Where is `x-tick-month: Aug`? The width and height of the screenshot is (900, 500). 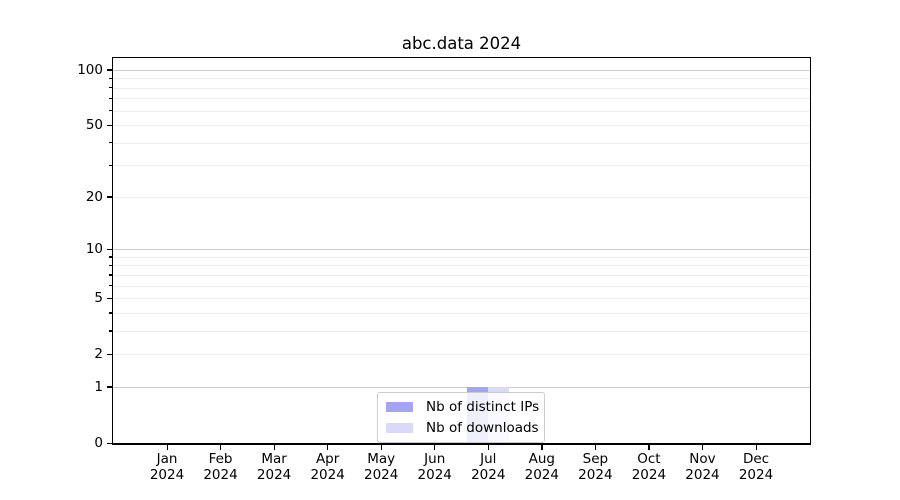 x-tick-month: Aug is located at coordinates (541, 459).